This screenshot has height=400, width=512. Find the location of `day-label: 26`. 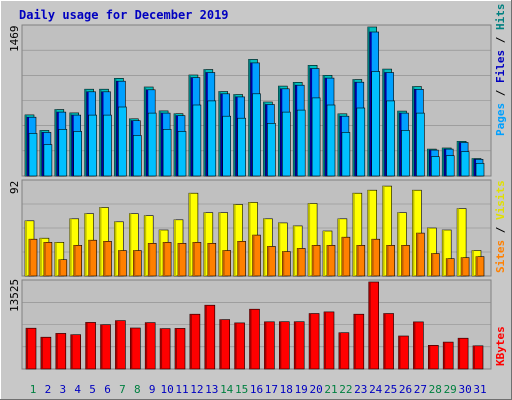

day-label: 26 is located at coordinates (405, 389).